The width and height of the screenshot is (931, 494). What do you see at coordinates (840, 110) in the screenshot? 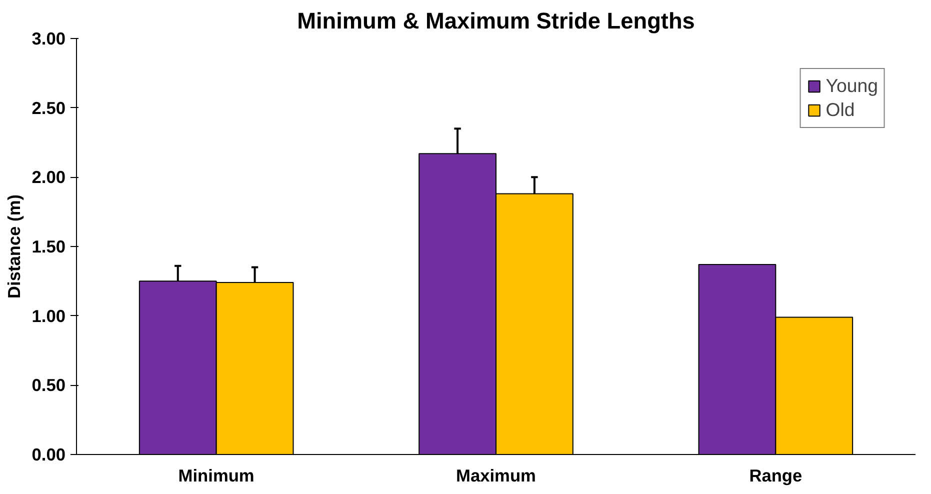
I see `legend-label: Old` at bounding box center [840, 110].